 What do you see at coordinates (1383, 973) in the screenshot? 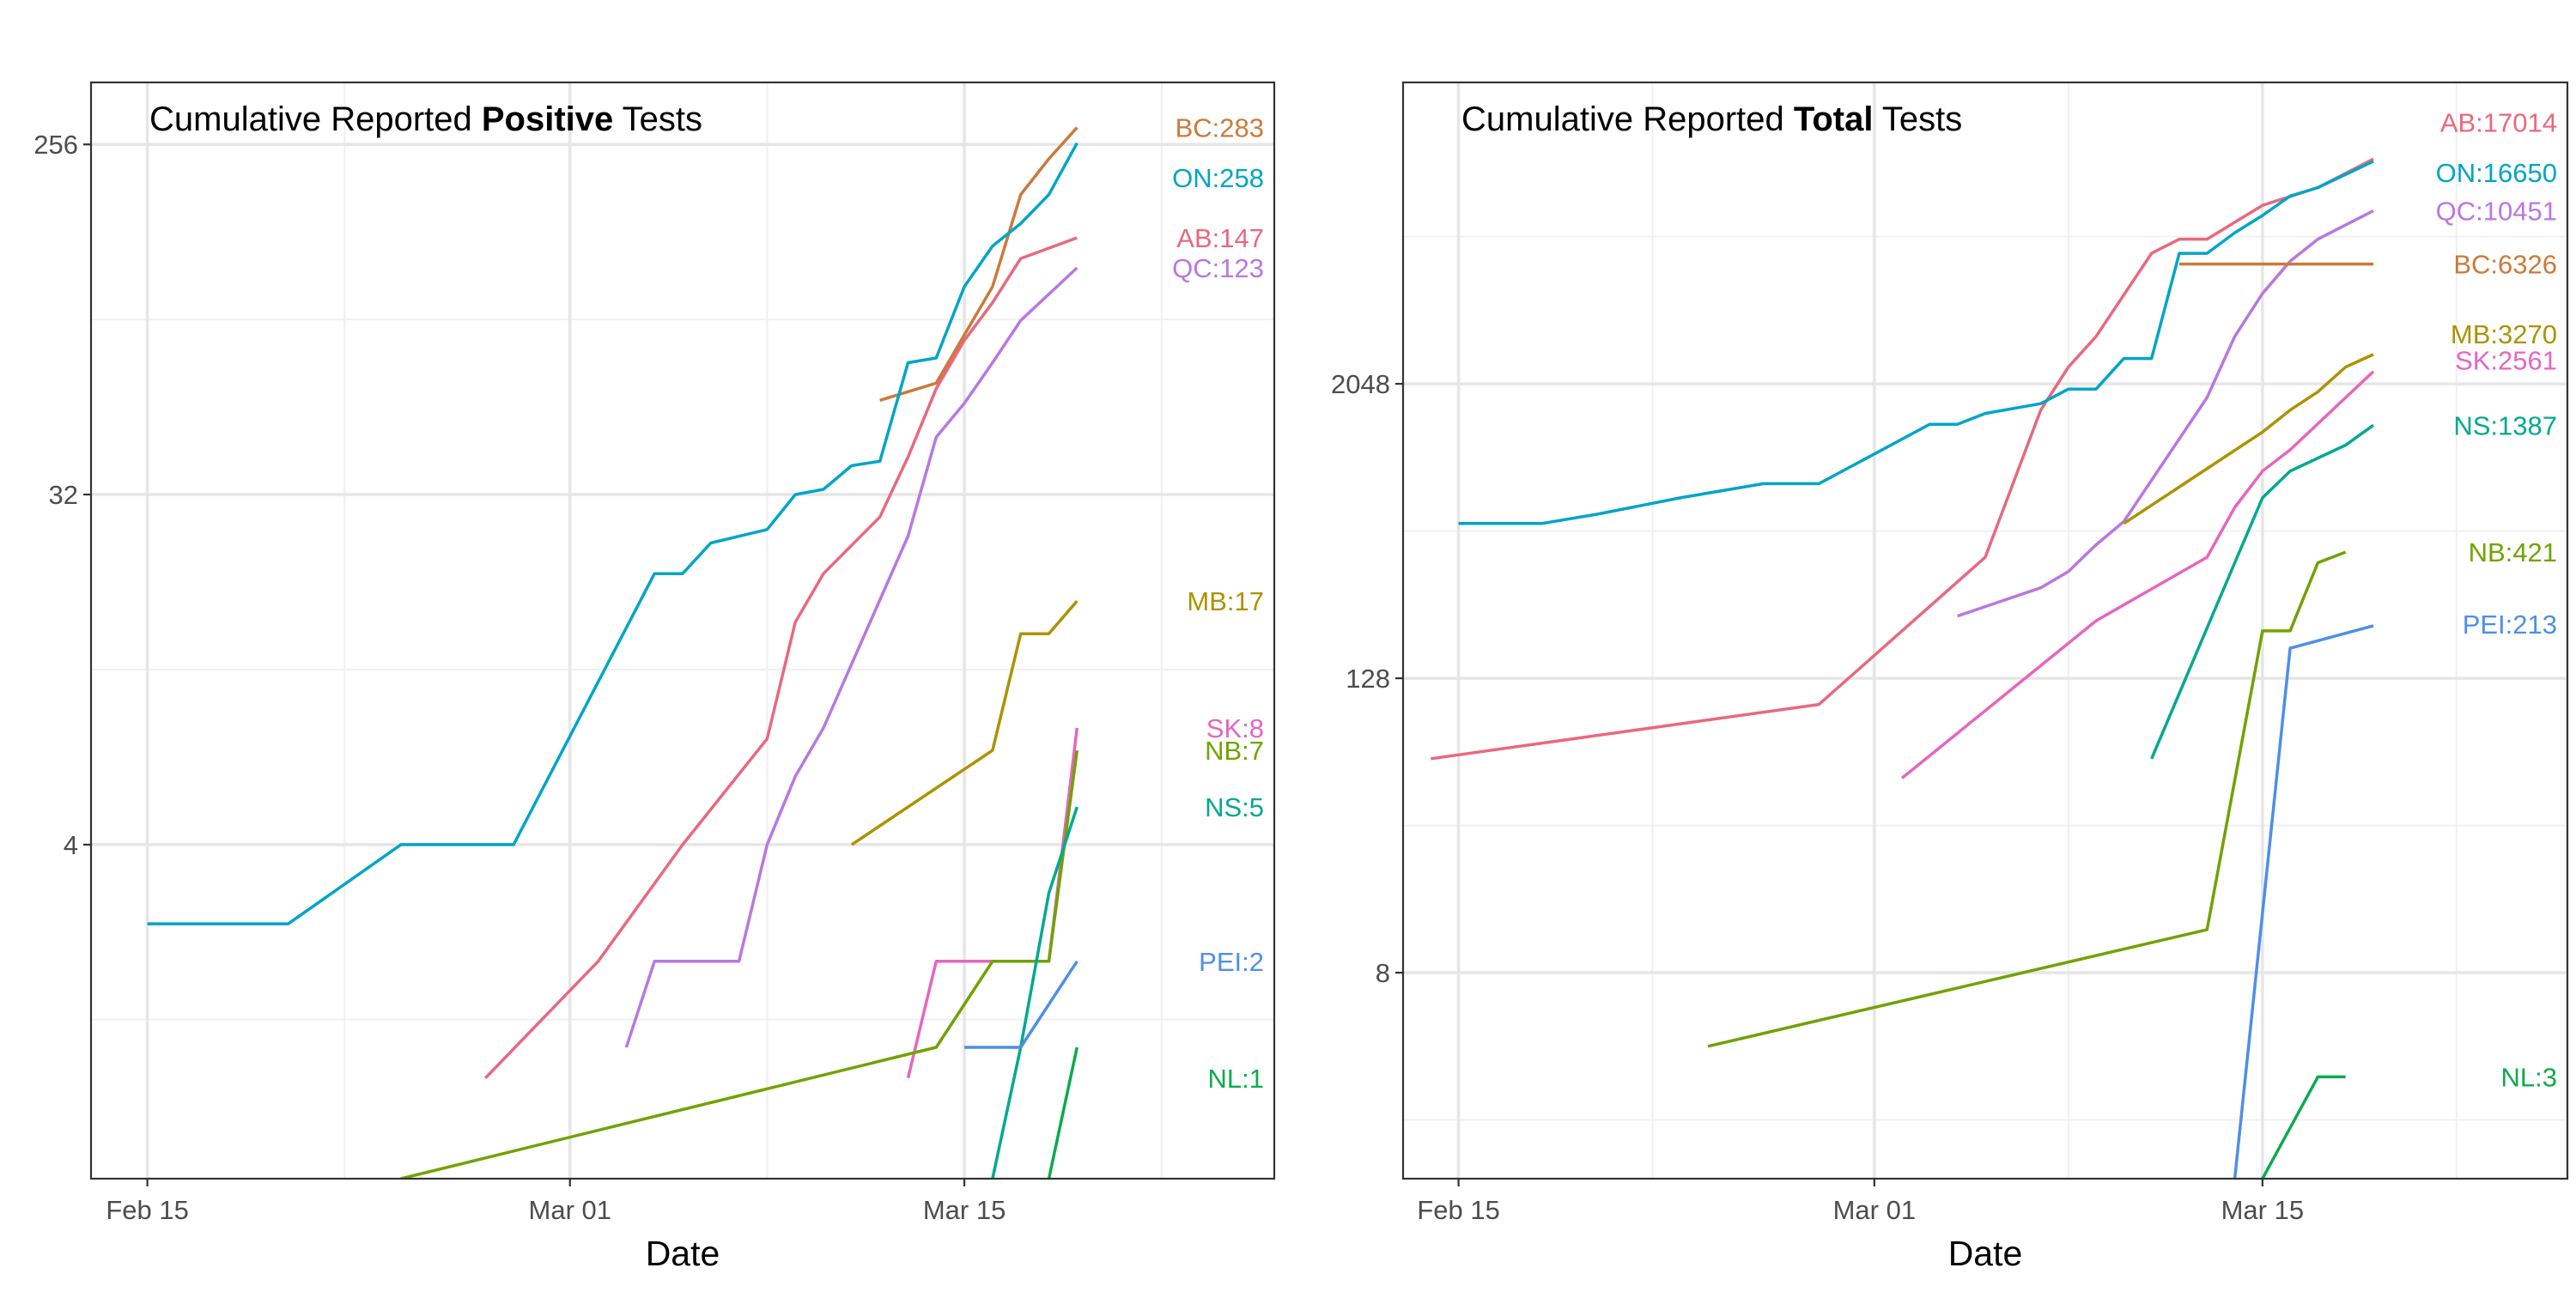
I see `y-tick-label: 8` at bounding box center [1383, 973].